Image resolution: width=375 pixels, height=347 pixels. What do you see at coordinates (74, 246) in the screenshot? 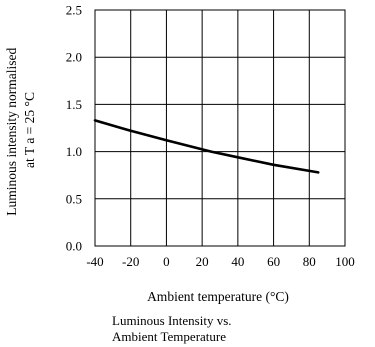
I see `y-tick-label: 0.0` at bounding box center [74, 246].